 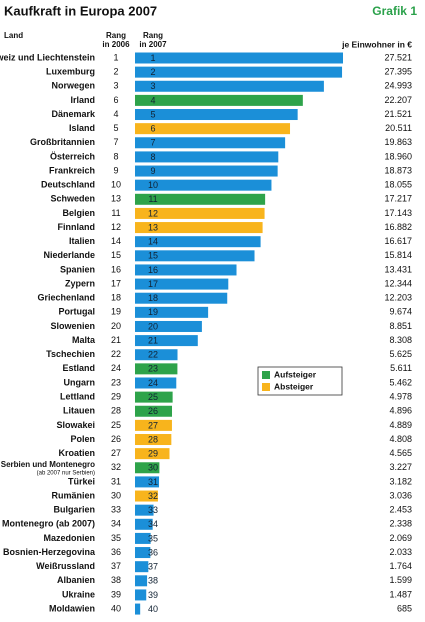 I want to click on country-label: Schweiz und Liechtenstein, so click(x=47, y=57).